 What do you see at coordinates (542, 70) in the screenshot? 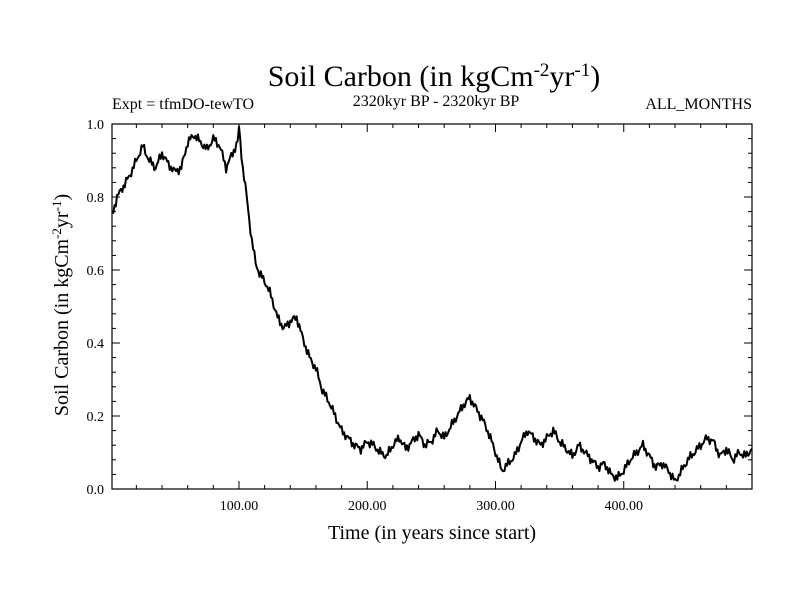
I see `title-sup1: -2` at bounding box center [542, 70].